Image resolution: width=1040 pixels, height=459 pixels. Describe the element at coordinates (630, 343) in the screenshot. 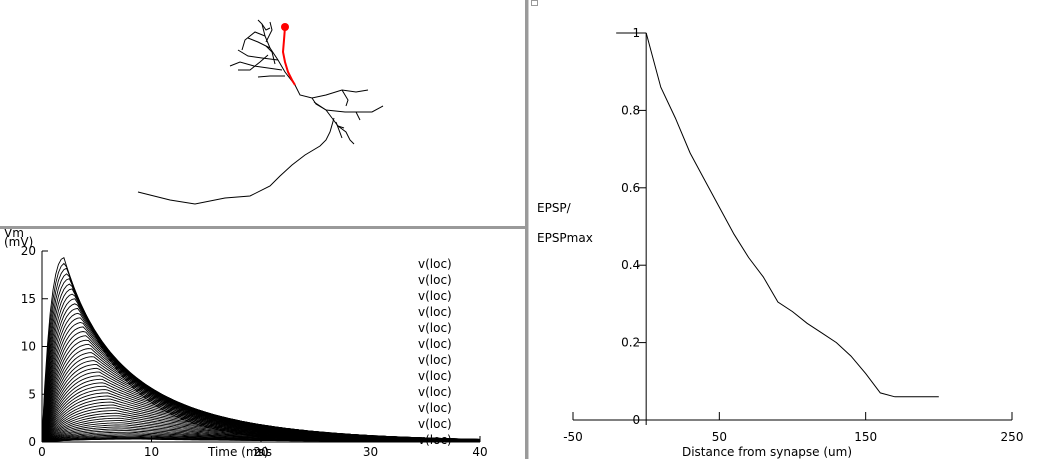

I see `epsp-y-tick-label: 0.2` at that location.